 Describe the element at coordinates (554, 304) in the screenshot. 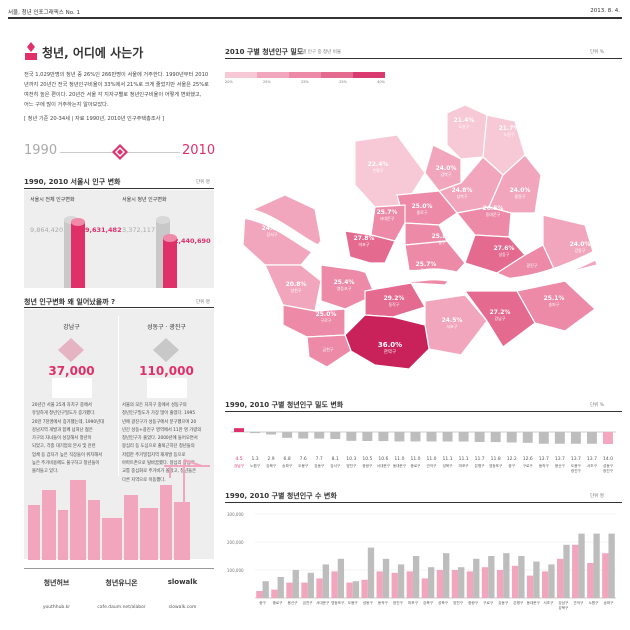

I see `district-name: 송파구` at that location.